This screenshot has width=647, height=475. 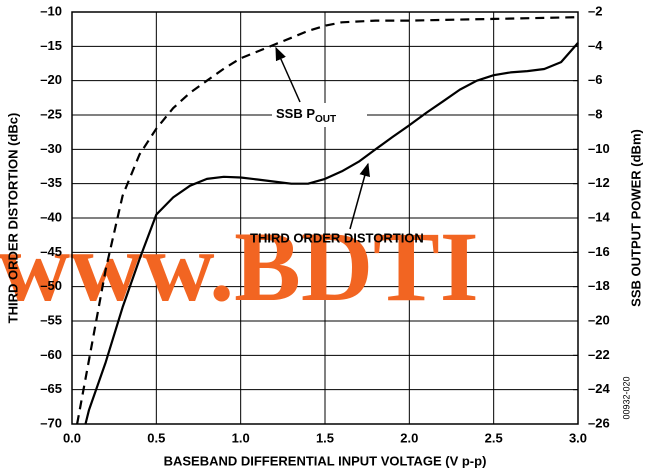 What do you see at coordinates (12, 218) in the screenshot?
I see `y-axis-label: THIRD ORDER DISTORTION (dBc)` at bounding box center [12, 218].